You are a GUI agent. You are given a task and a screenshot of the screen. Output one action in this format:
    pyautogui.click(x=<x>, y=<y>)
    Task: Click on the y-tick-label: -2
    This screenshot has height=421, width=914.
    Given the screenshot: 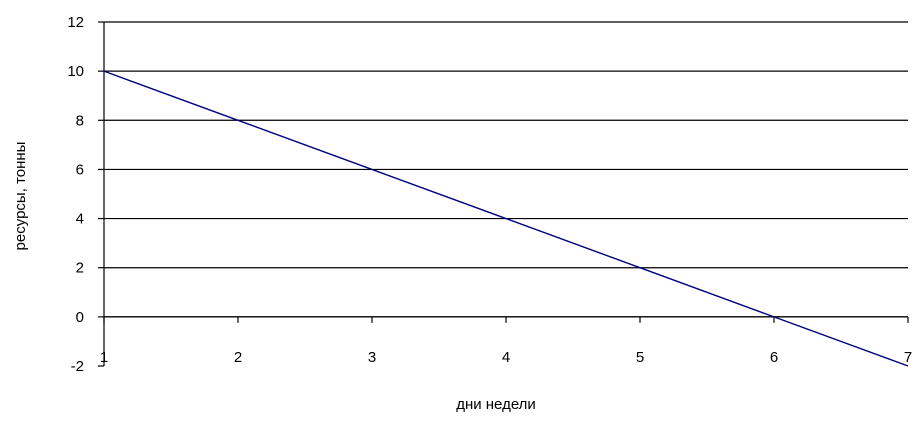 What is the action you would take?
    pyautogui.click(x=77, y=366)
    